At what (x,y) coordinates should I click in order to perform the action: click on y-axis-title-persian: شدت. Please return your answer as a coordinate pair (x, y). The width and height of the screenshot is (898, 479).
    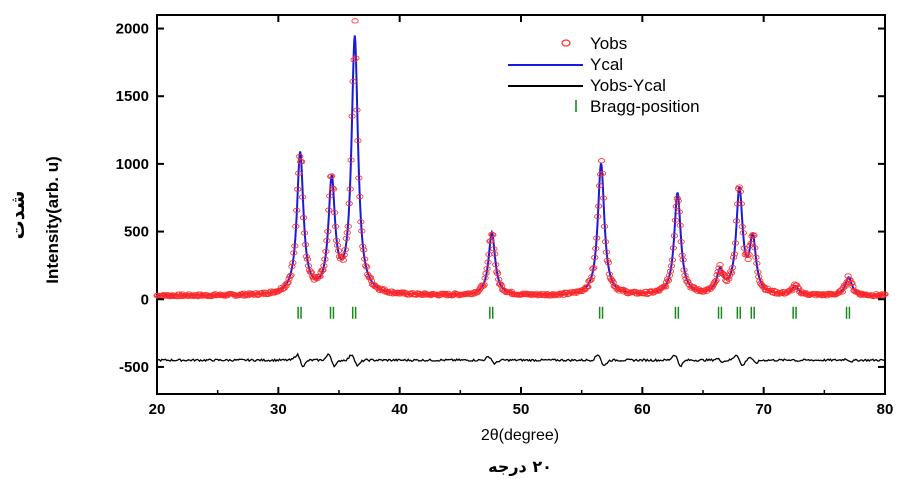
    Looking at the image, I should click on (18, 215).